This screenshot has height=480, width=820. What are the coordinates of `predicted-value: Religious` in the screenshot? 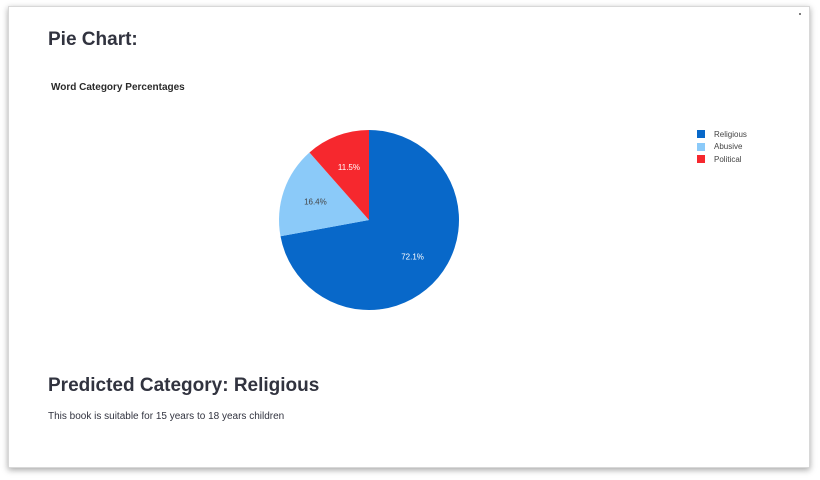 It's located at (276, 385).